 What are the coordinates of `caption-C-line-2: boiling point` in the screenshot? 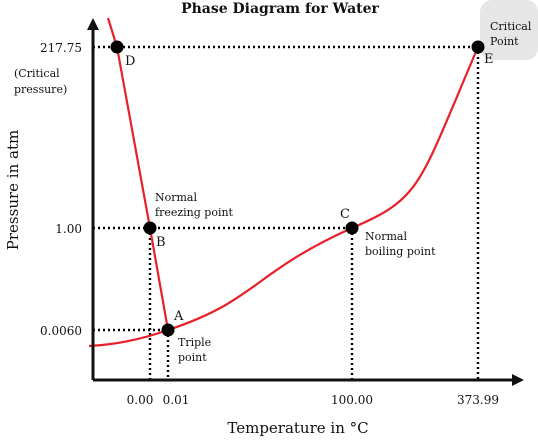 It's located at (400, 251).